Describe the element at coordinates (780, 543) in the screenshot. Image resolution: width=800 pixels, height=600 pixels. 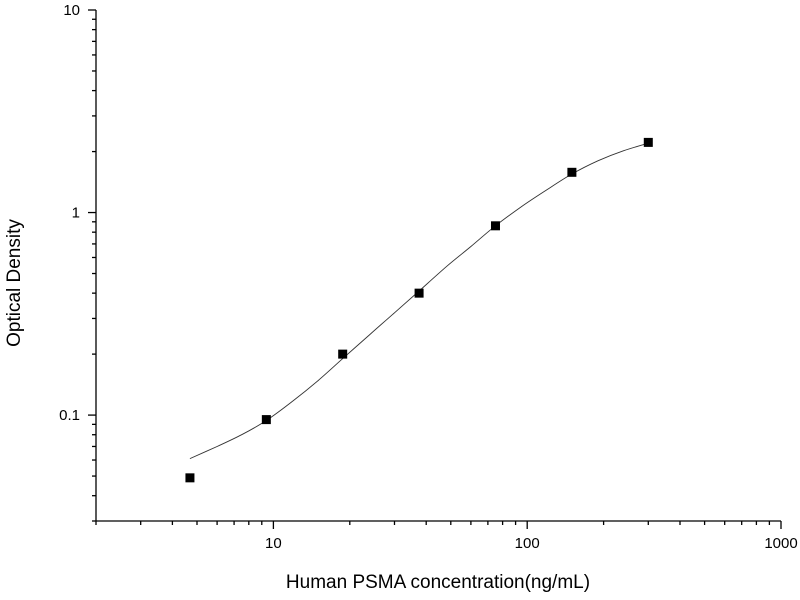
I see `x-tick-label: 1000` at that location.